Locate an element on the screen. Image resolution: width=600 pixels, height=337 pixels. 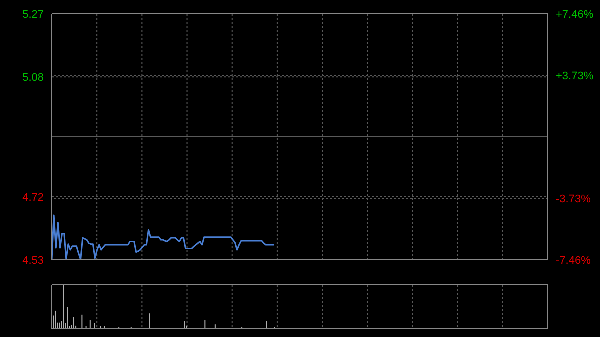
y-tick-label: 5.27 is located at coordinates (33, 15).